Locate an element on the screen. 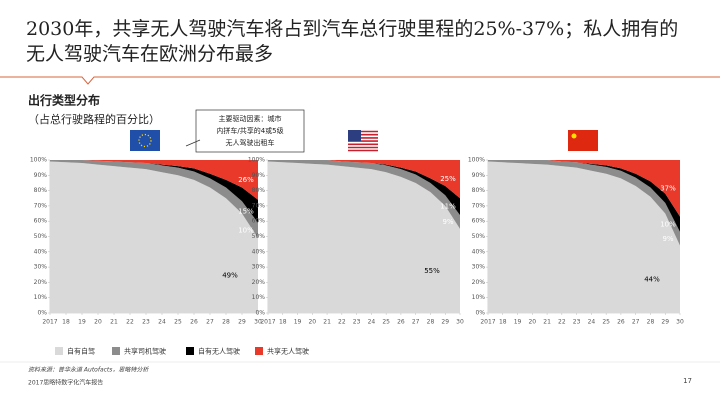 Image resolution: width=720 pixels, height=405 pixels. value-label: 37% is located at coordinates (668, 188).